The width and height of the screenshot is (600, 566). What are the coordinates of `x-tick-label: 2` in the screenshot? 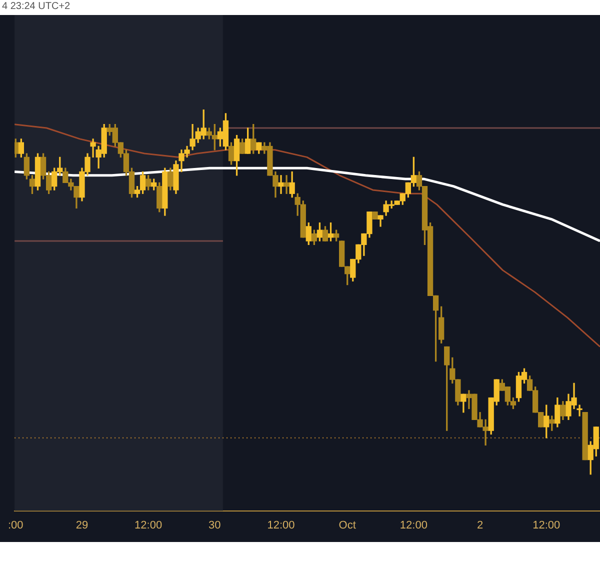 It's located at (480, 525).